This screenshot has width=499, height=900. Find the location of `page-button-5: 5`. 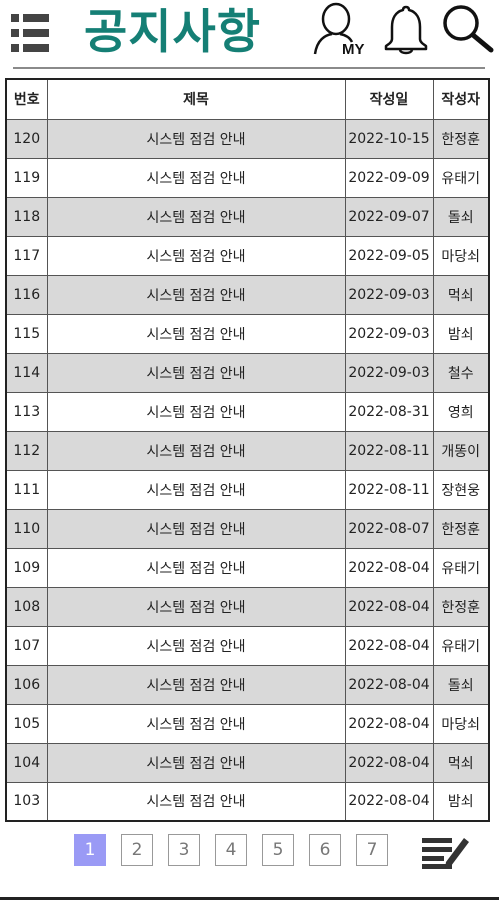

page-button-5: 5 is located at coordinates (278, 850).